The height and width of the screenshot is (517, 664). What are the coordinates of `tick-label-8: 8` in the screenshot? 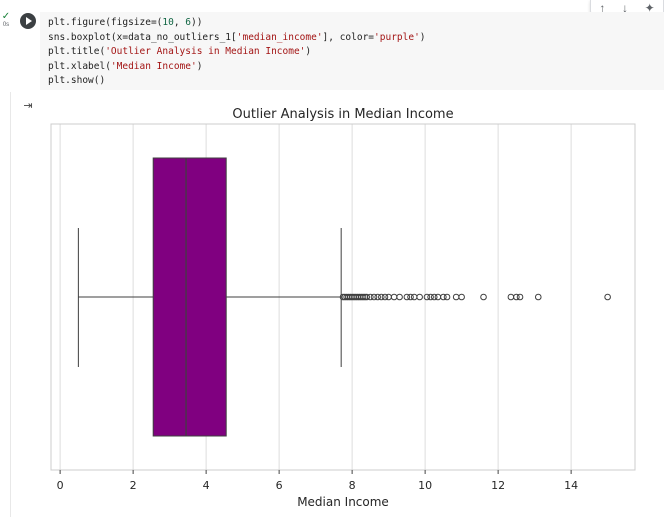 It's located at (352, 485).